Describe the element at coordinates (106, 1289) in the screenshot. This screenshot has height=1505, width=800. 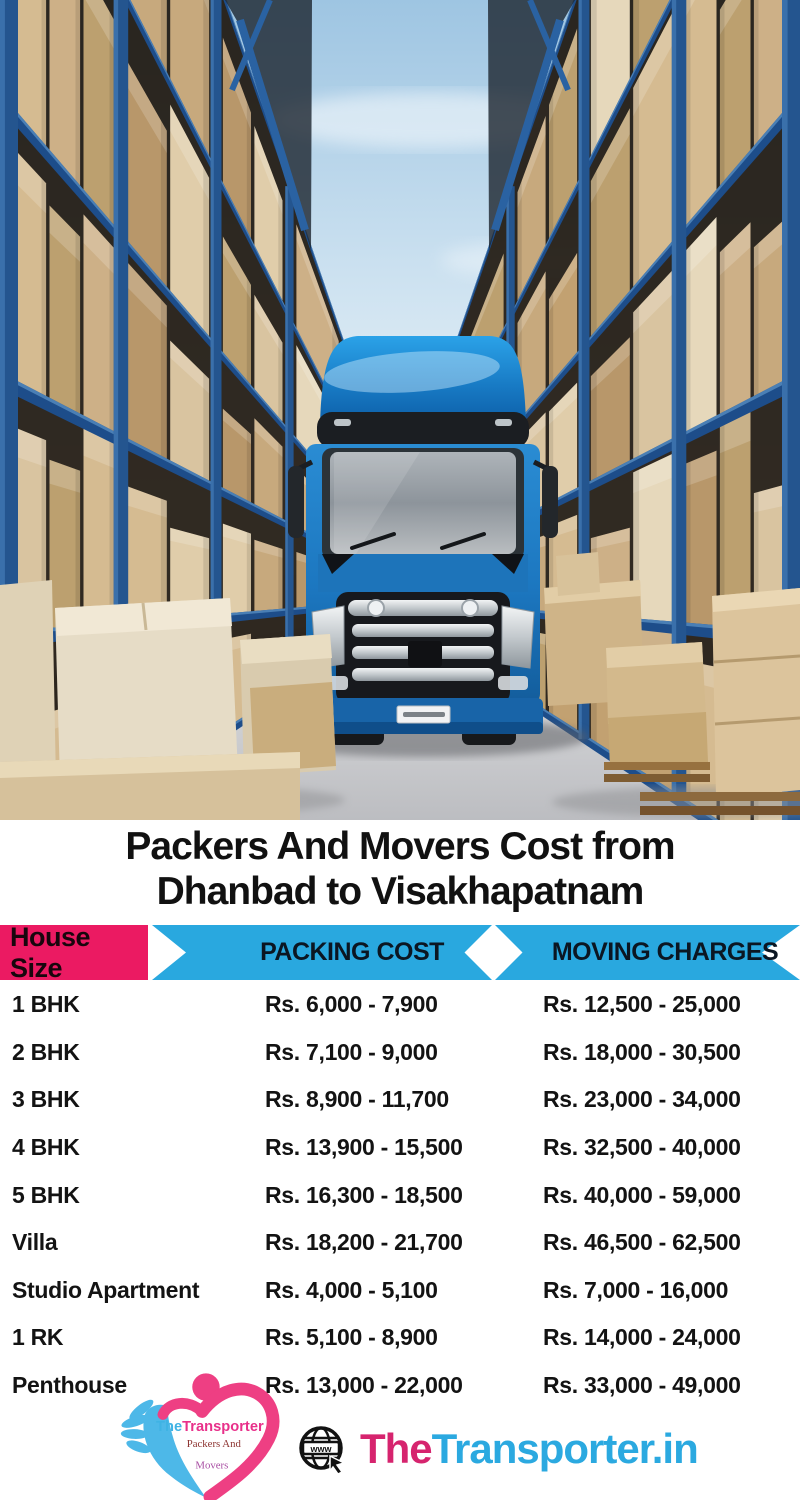
I see `house-size-cell: Studio Apartment` at that location.